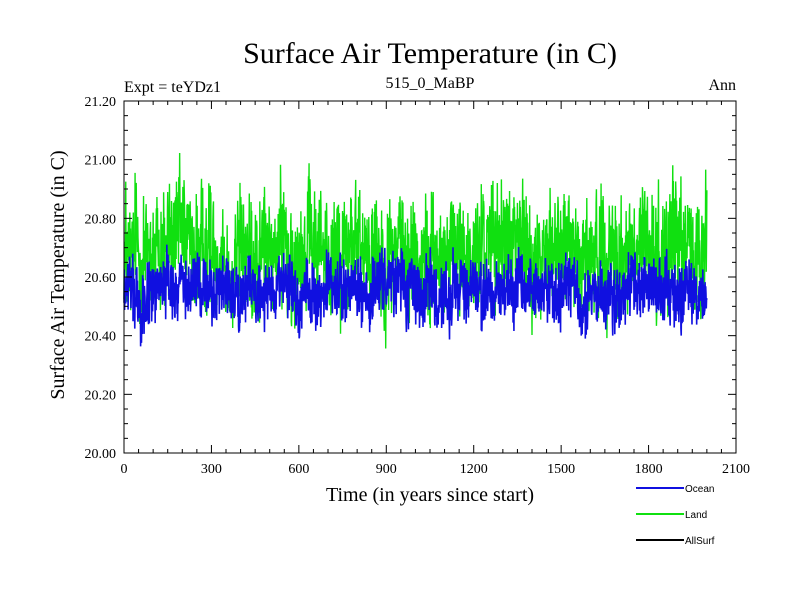 This screenshot has width=800, height=600. I want to click on x-tick-label: 2100, so click(736, 469).